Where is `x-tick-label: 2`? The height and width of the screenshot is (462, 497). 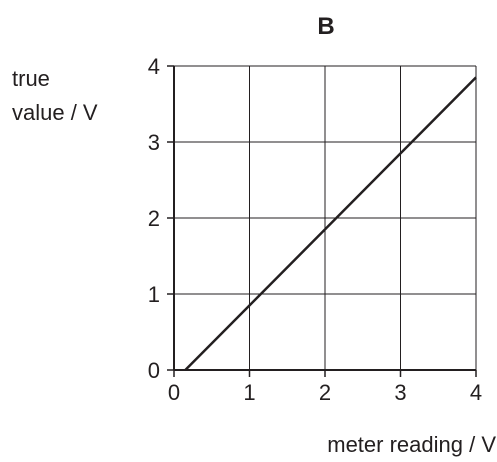
x-tick-label: 2 is located at coordinates (325, 392).